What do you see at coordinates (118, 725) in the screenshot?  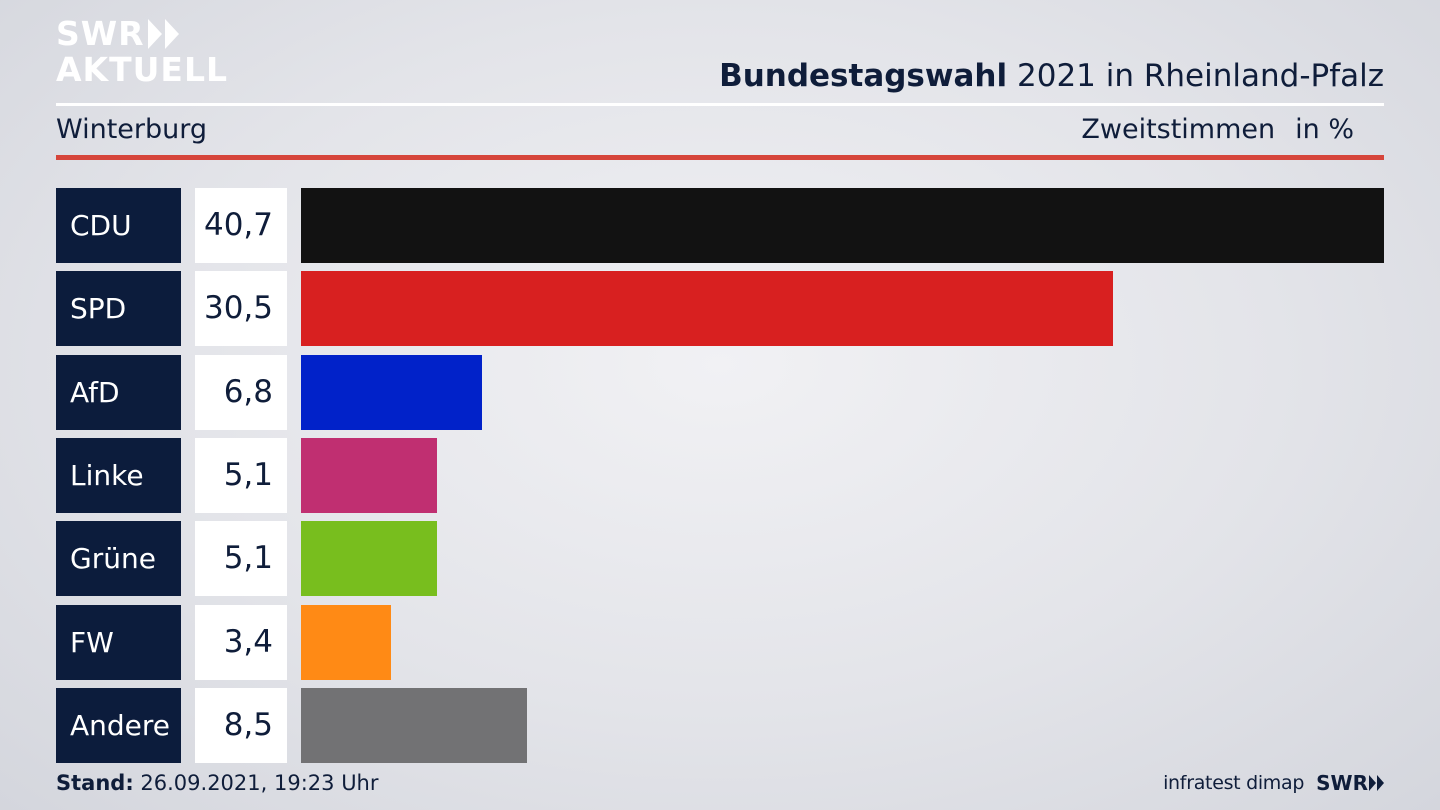 I see `party-label: Andere` at bounding box center [118, 725].